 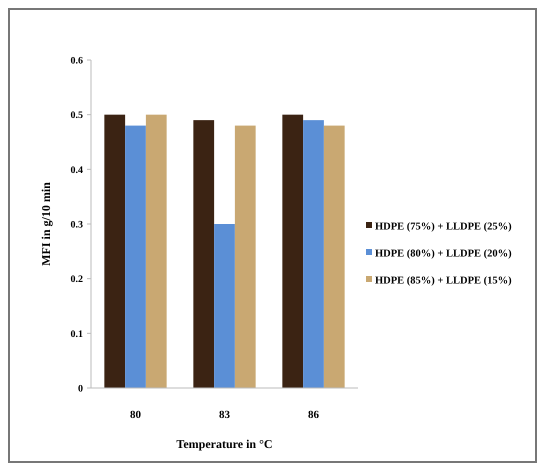 I want to click on y-tick-label: 0, so click(x=80, y=389).